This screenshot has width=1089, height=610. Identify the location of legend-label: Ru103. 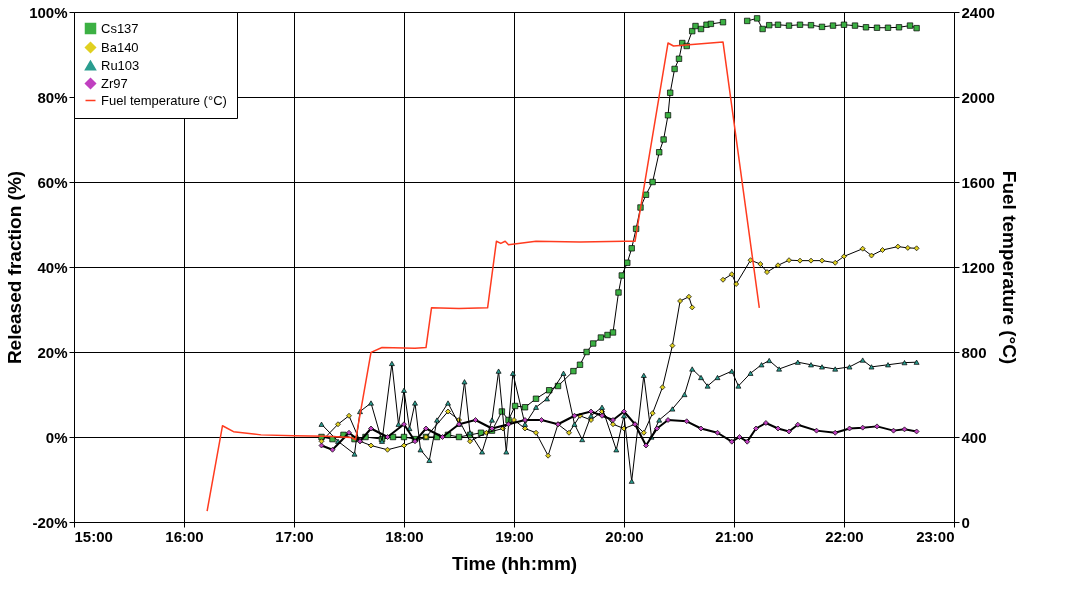
(120, 65).